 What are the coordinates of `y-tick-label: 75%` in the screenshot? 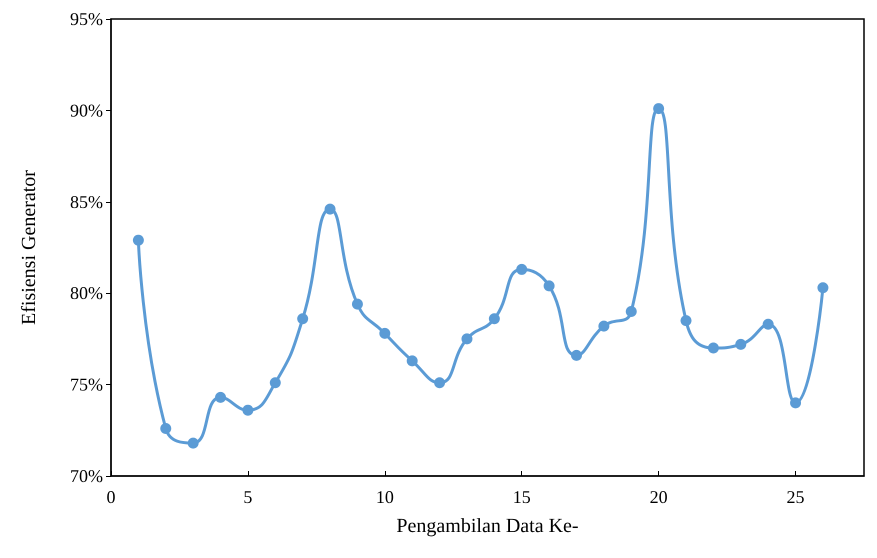 It's located at (86, 384).